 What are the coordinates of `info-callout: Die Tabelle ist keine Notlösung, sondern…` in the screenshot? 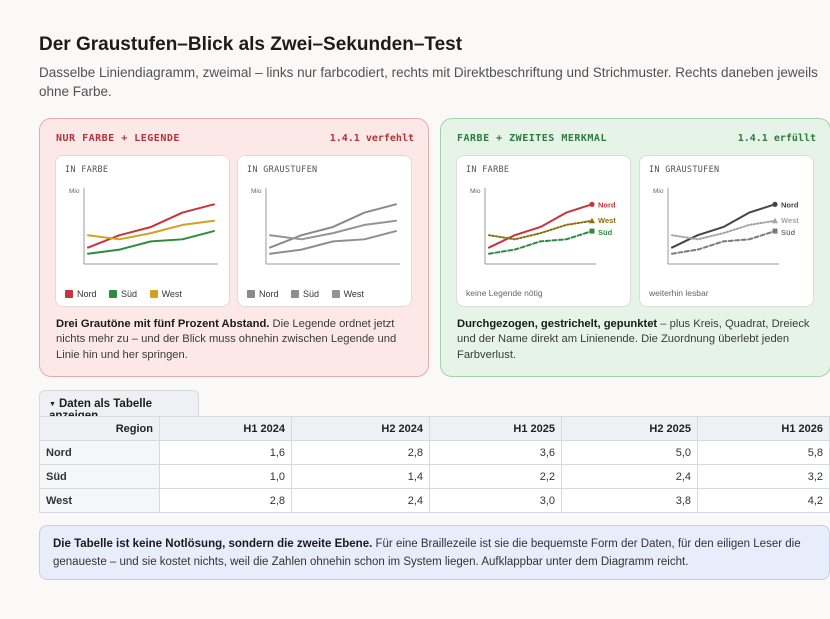 It's located at (434, 552).